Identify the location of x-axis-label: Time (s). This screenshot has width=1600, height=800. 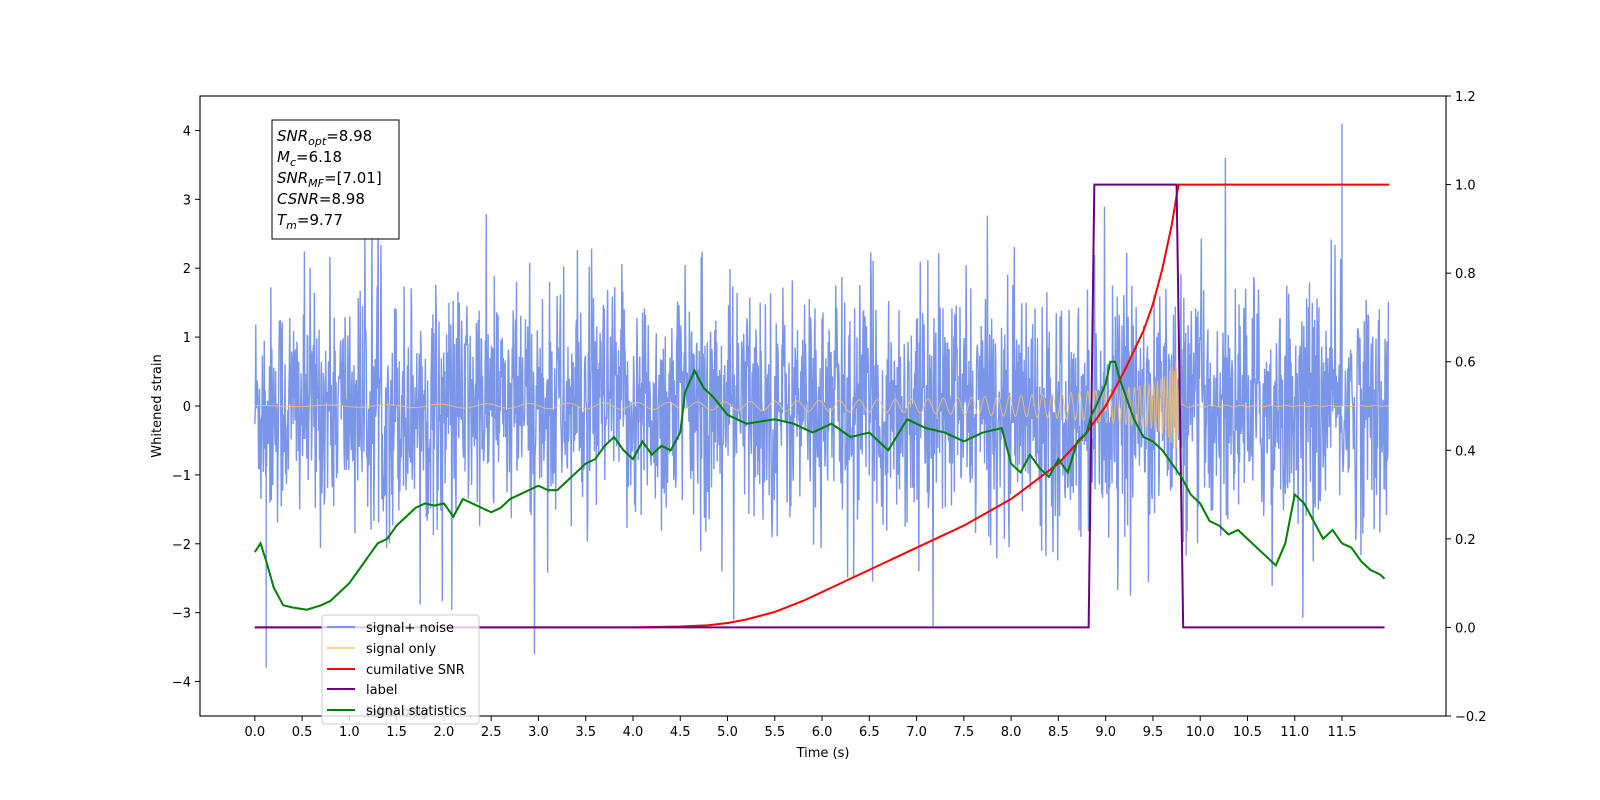
(823, 753).